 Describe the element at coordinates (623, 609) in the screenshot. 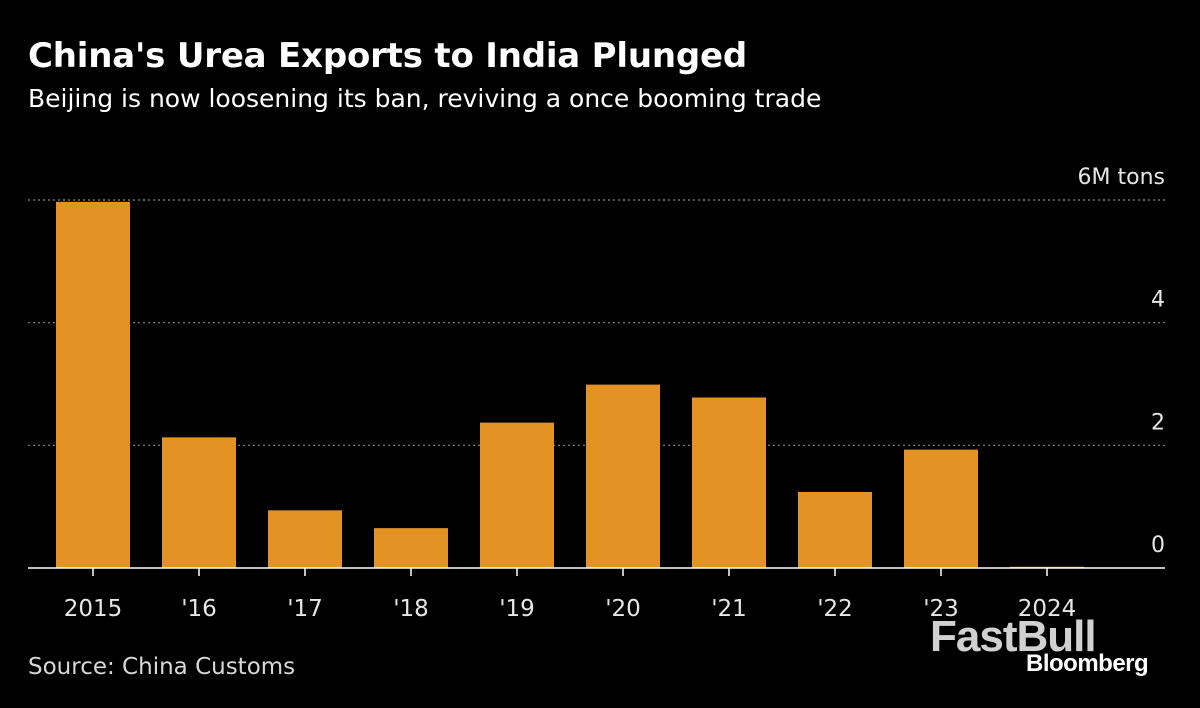

I see `x-tick-label: '20` at that location.